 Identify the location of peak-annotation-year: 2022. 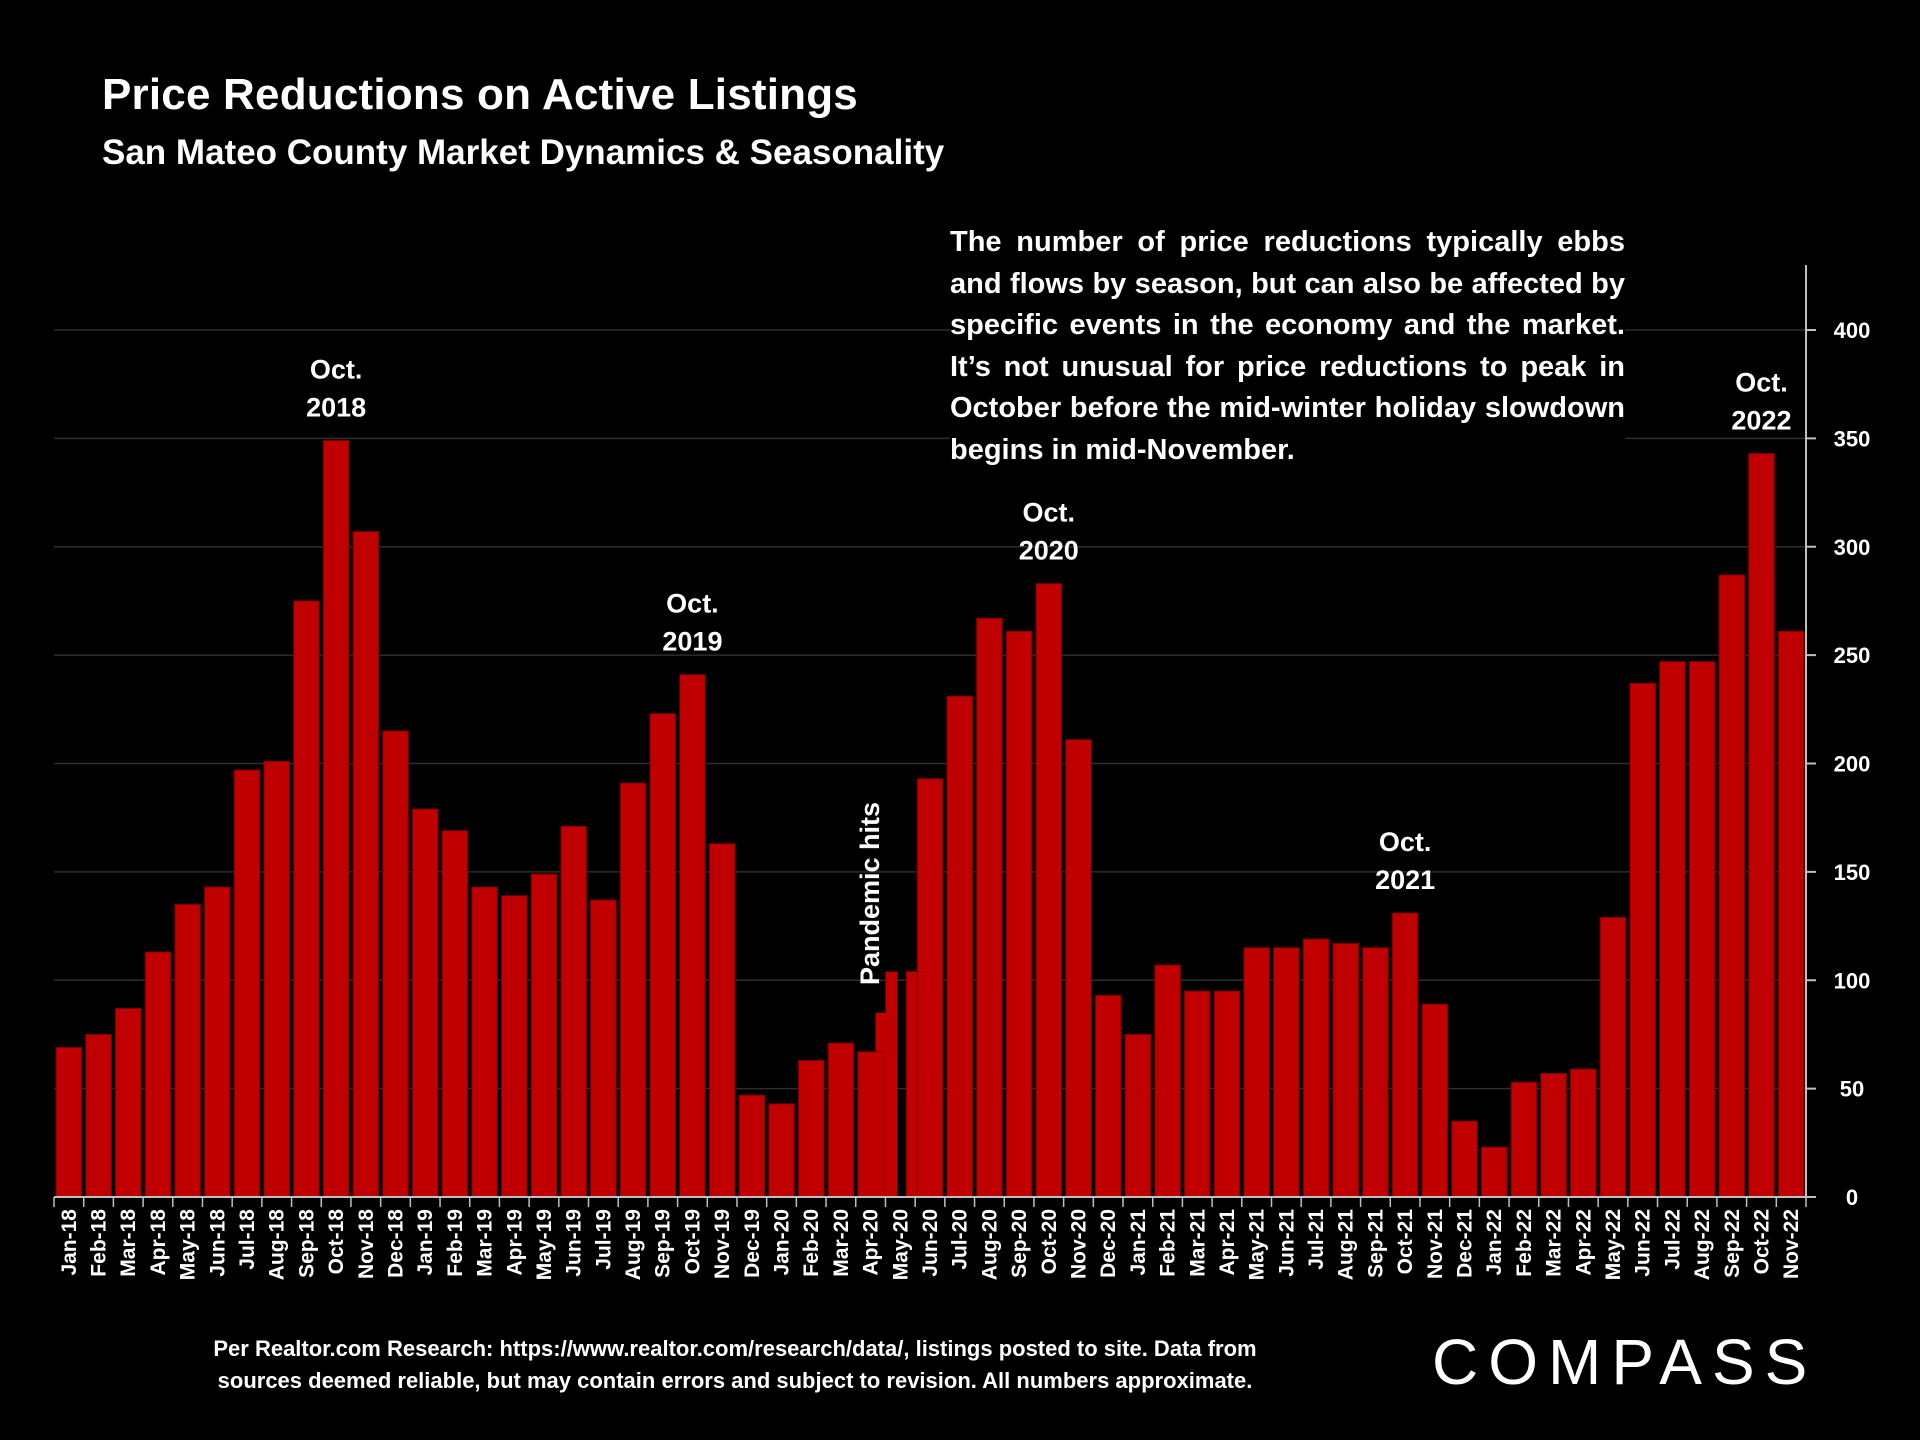
(1761, 421).